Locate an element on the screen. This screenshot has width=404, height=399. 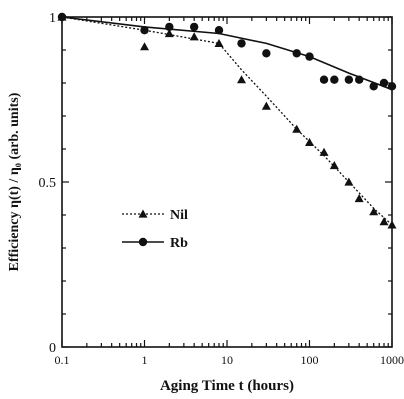
x-tick-label: 100 is located at coordinates (310, 360).